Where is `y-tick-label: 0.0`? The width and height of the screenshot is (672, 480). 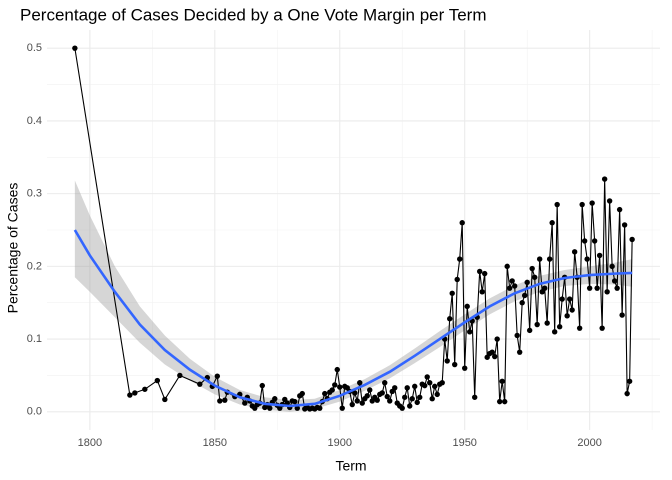 y-tick-label: 0.0 is located at coordinates (34, 412).